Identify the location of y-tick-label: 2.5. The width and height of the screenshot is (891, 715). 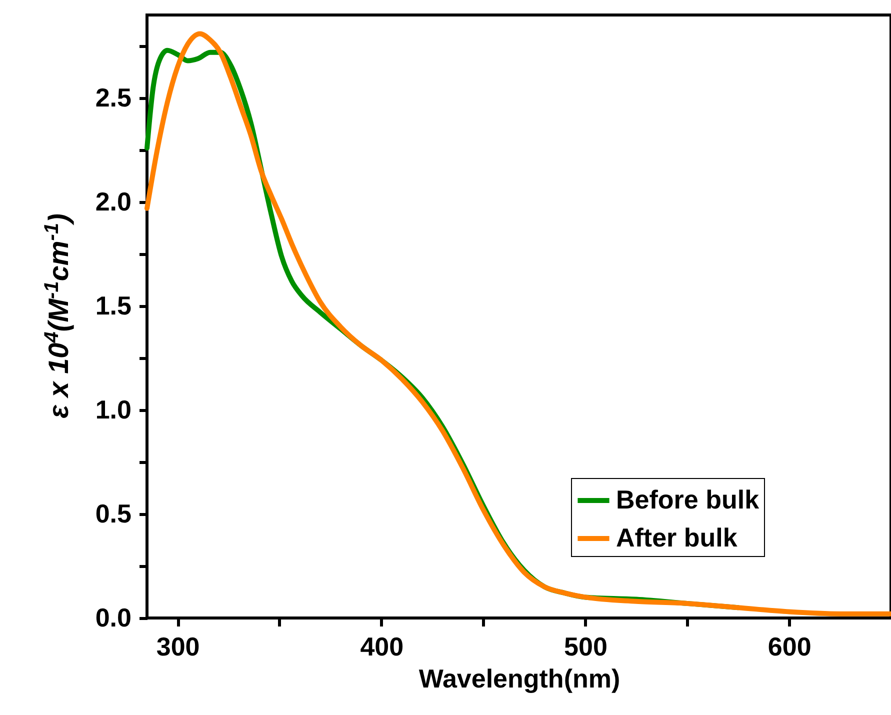
(113, 97).